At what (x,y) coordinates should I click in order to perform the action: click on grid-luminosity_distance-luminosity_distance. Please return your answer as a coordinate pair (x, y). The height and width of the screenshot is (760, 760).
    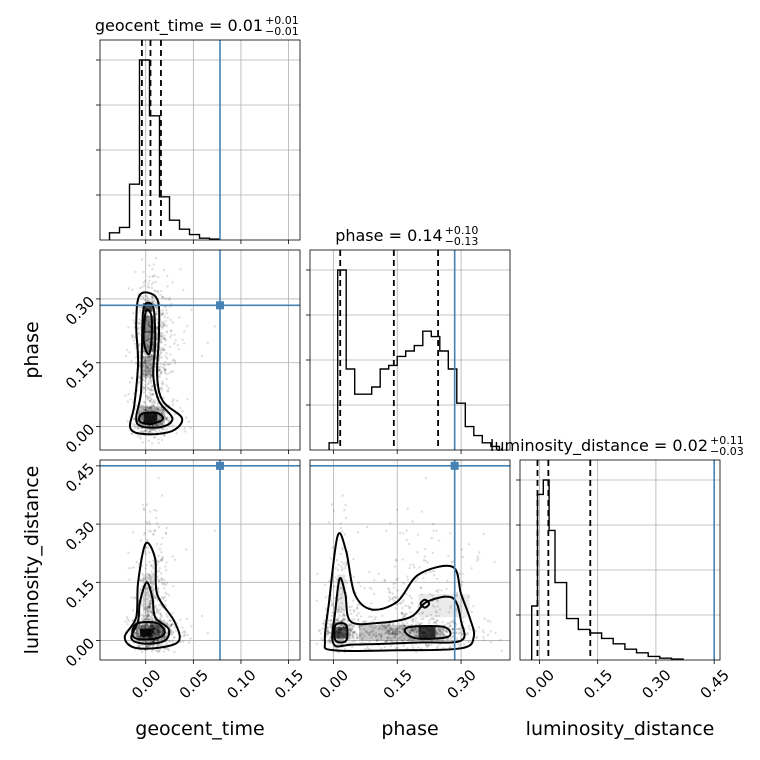
    Looking at the image, I should click on (620, 560).